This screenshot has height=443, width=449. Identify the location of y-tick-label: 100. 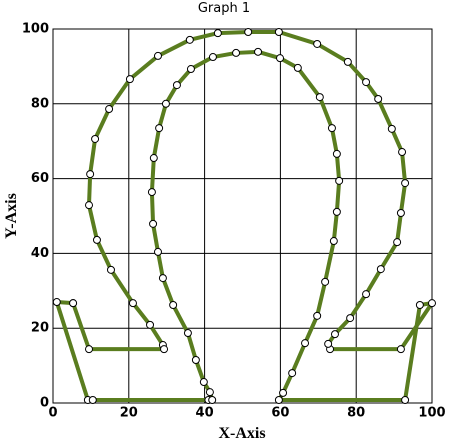
(35, 29).